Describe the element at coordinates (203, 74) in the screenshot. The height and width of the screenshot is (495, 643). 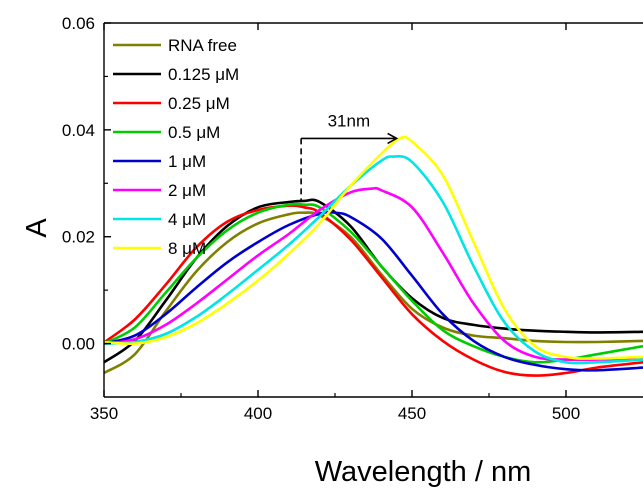
I see `legend-label-1: 0.125 μM` at that location.